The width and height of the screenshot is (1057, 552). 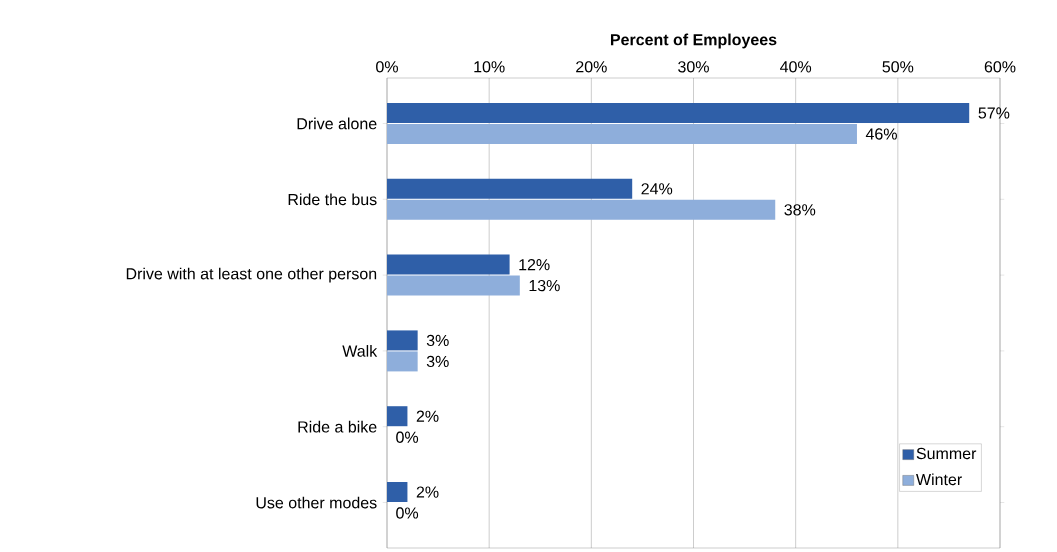 What do you see at coordinates (693, 41) in the screenshot?
I see `x-axis-title: Percent of Employees` at bounding box center [693, 41].